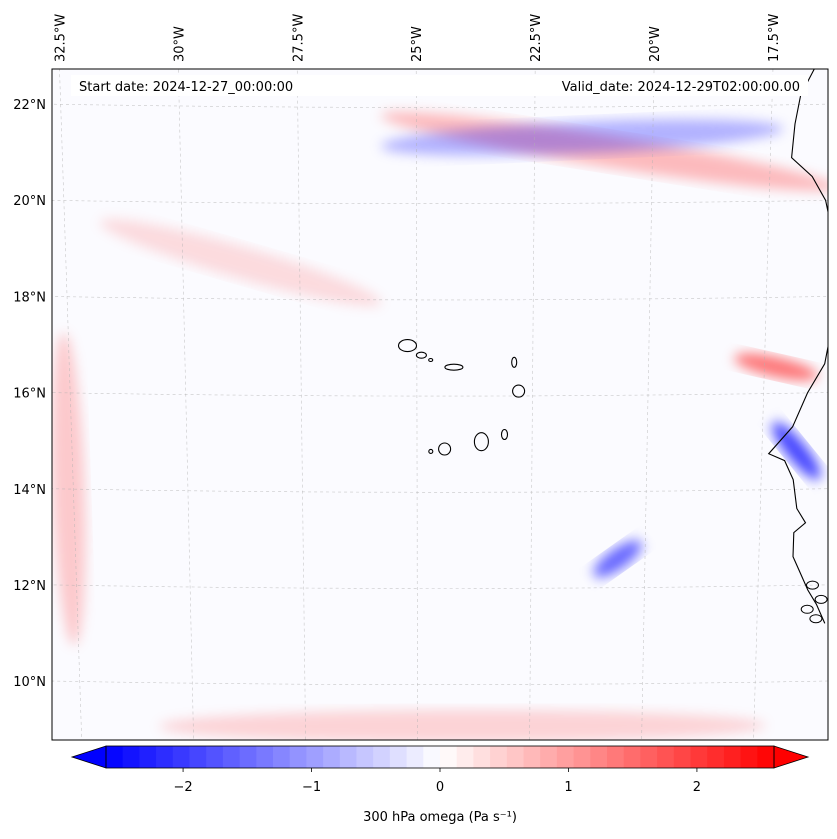  I want to click on colorbar-label: 300 hPa omega (Pa s⁻¹), so click(440, 817).